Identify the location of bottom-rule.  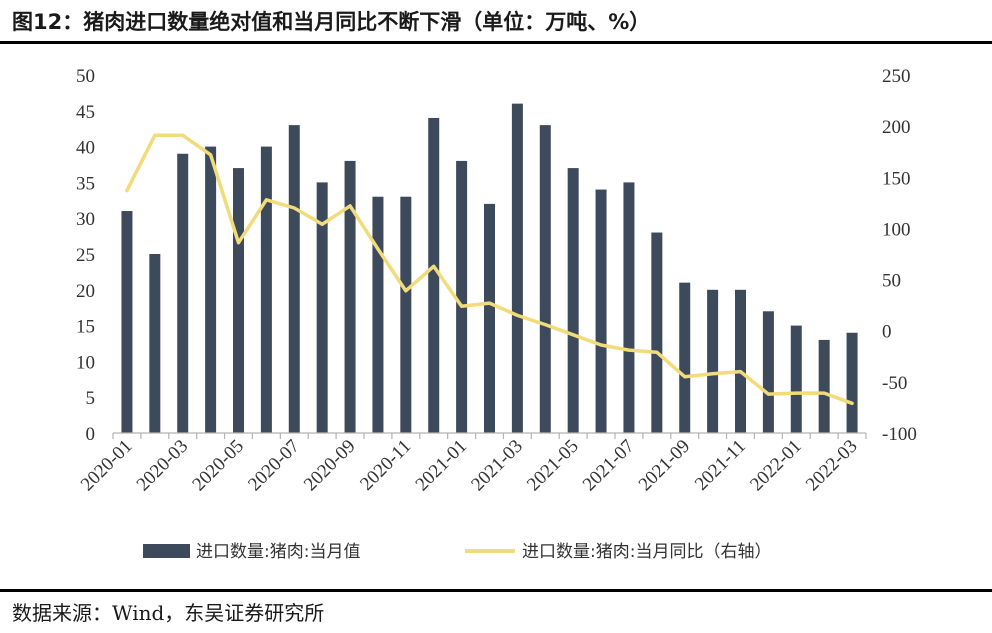
(496, 590).